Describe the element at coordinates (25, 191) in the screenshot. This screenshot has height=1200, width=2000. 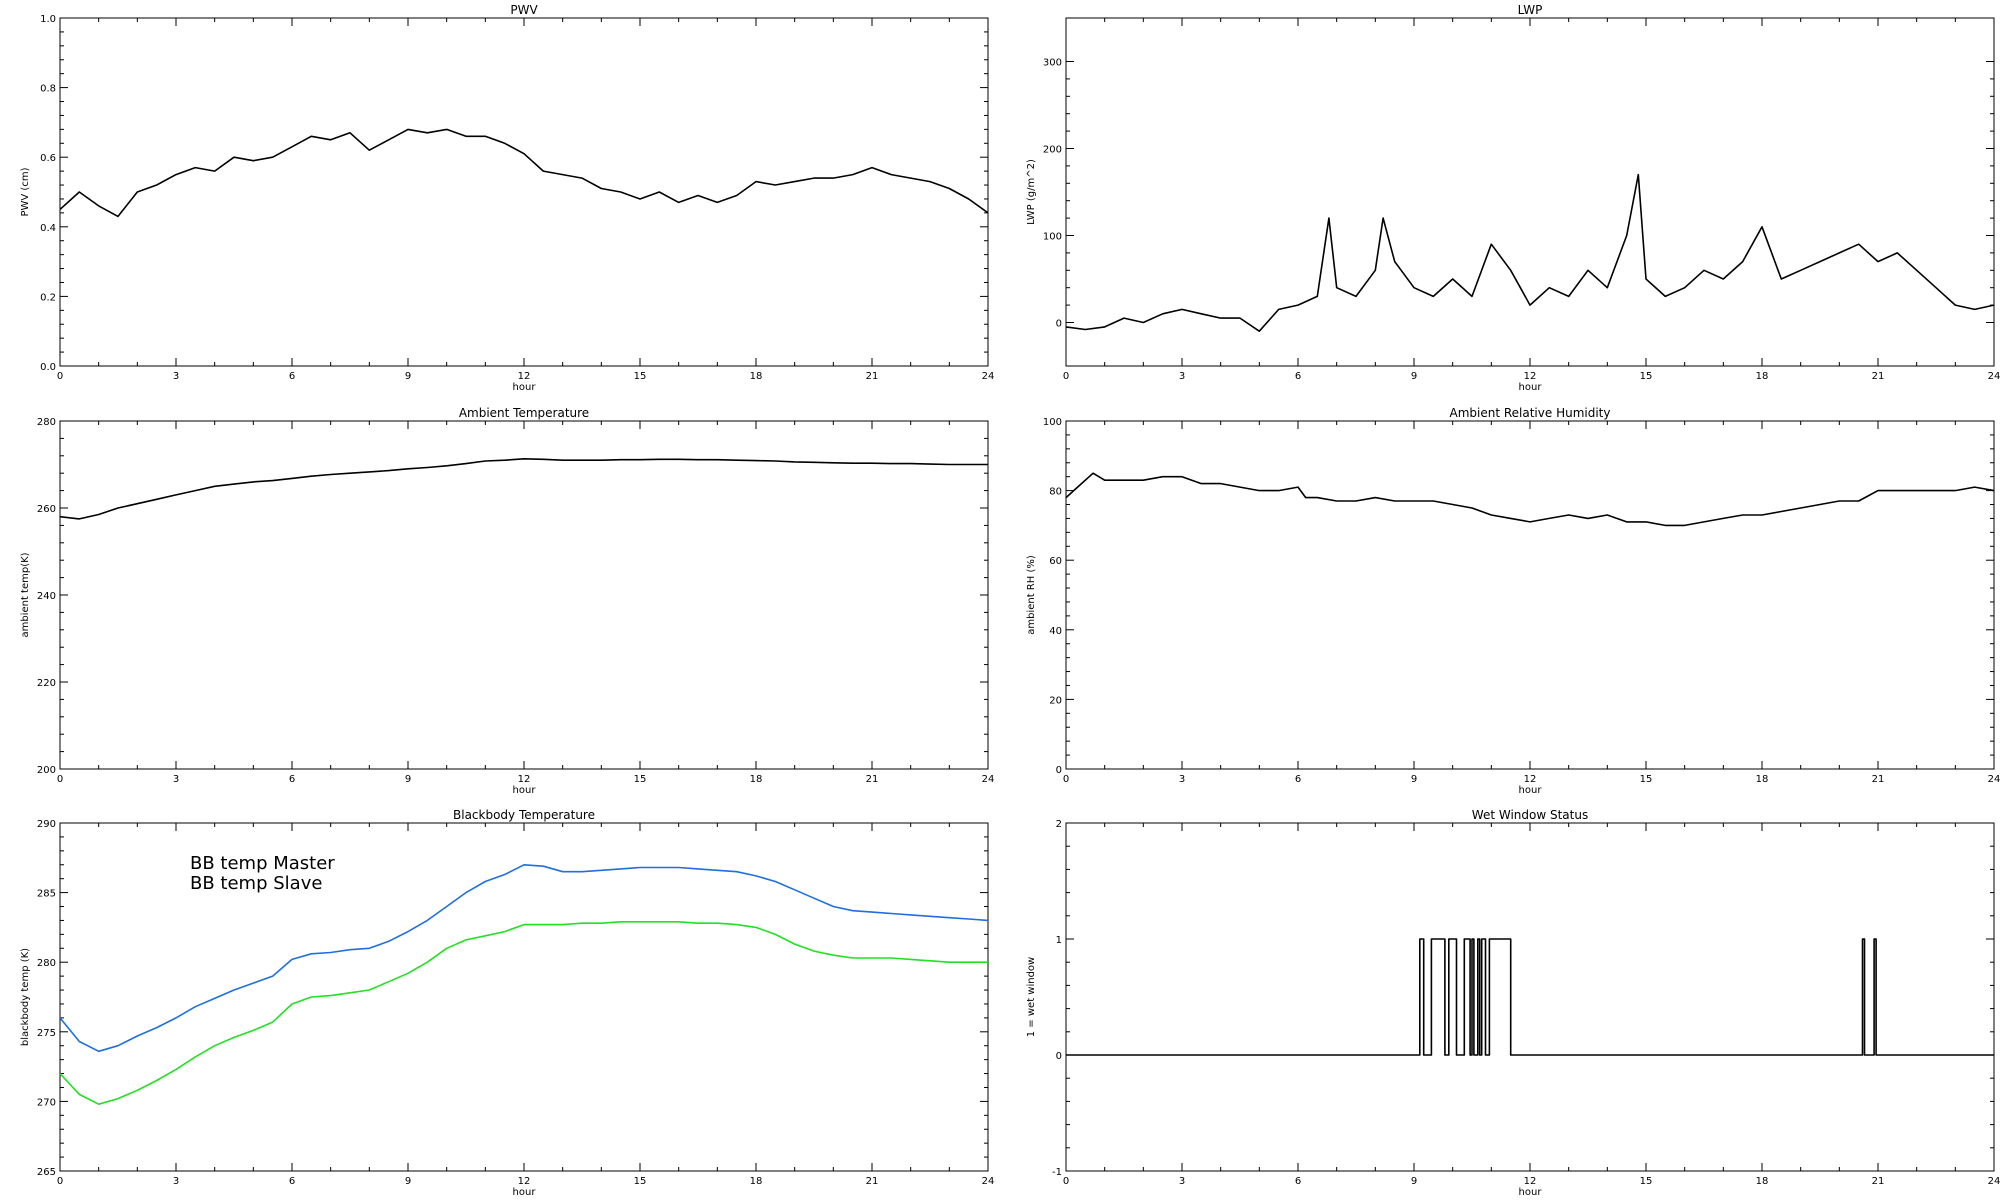
I see `y-axis-label: PWV (cm)` at that location.